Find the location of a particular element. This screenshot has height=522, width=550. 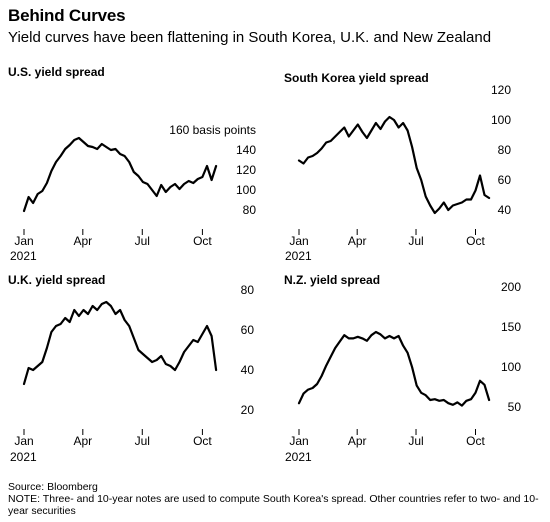

panel-title: N.Z. yield spread is located at coordinates (332, 280).